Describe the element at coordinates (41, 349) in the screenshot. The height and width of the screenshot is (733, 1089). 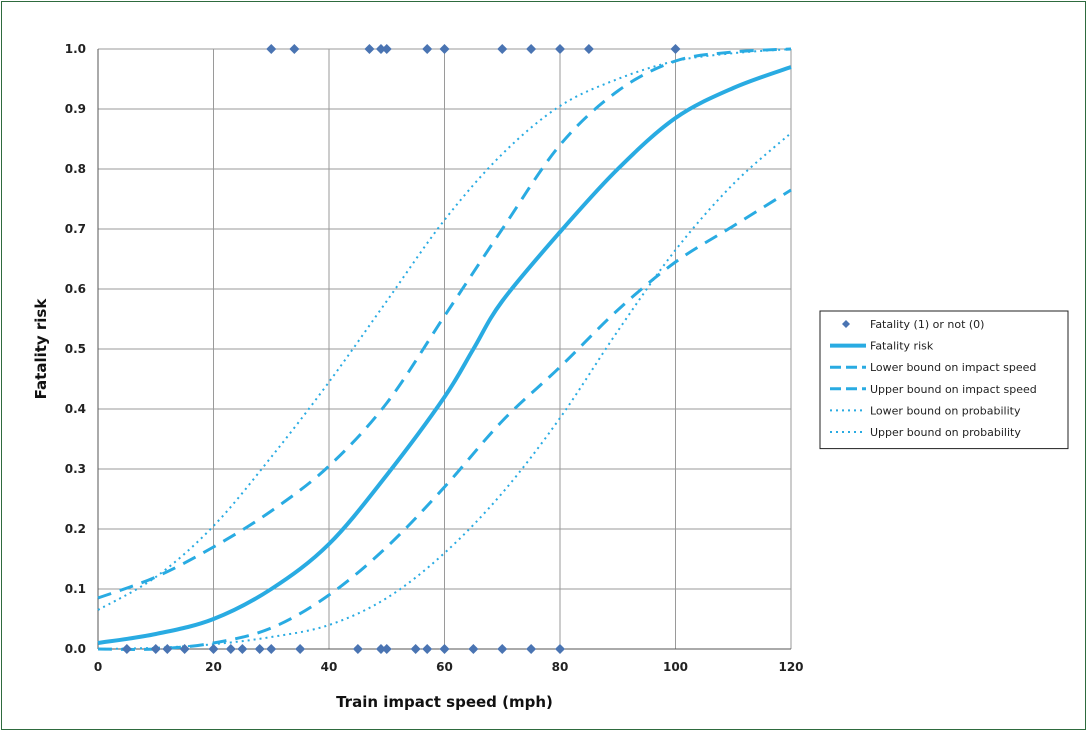
I see `y-axis-title: Fatality risk` at that location.